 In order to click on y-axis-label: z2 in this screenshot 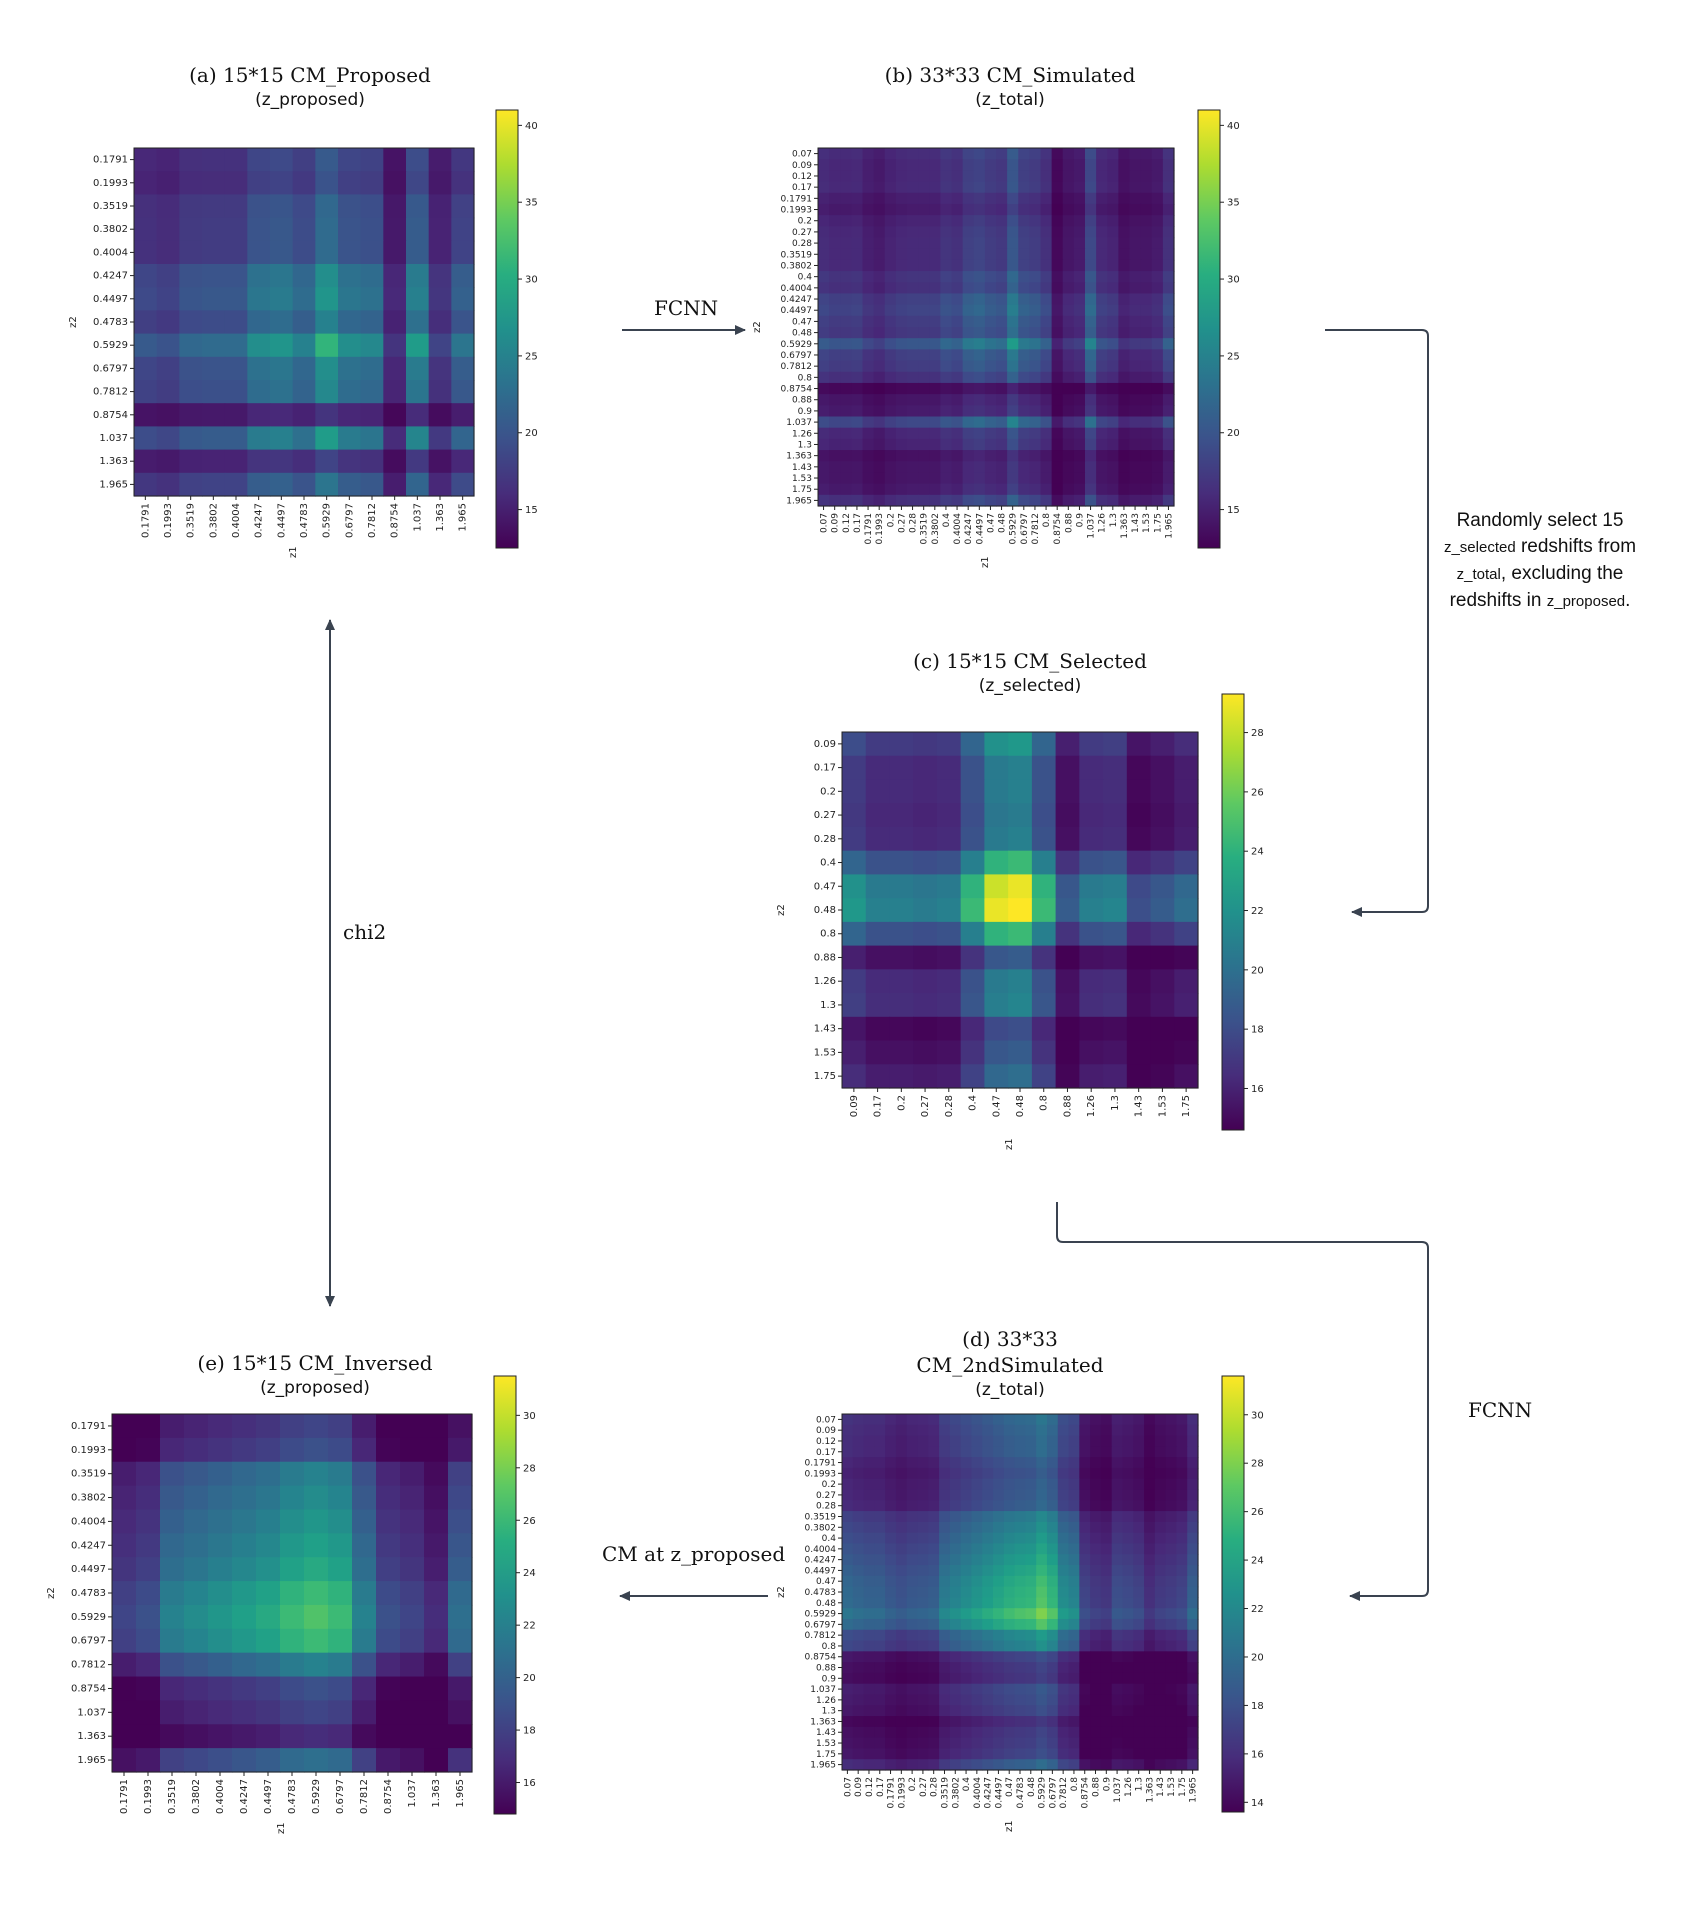, I will do `click(757, 327)`.